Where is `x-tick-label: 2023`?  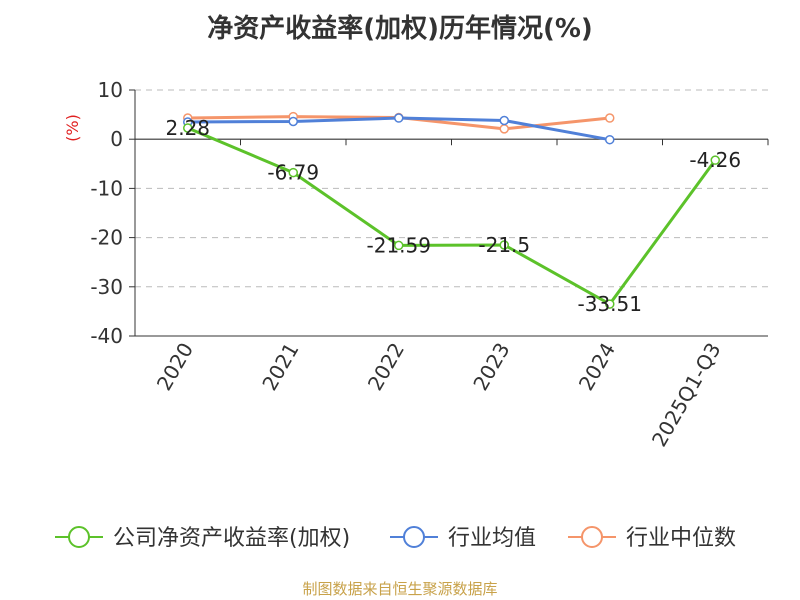
x-tick-label: 2023 is located at coordinates (491, 367).